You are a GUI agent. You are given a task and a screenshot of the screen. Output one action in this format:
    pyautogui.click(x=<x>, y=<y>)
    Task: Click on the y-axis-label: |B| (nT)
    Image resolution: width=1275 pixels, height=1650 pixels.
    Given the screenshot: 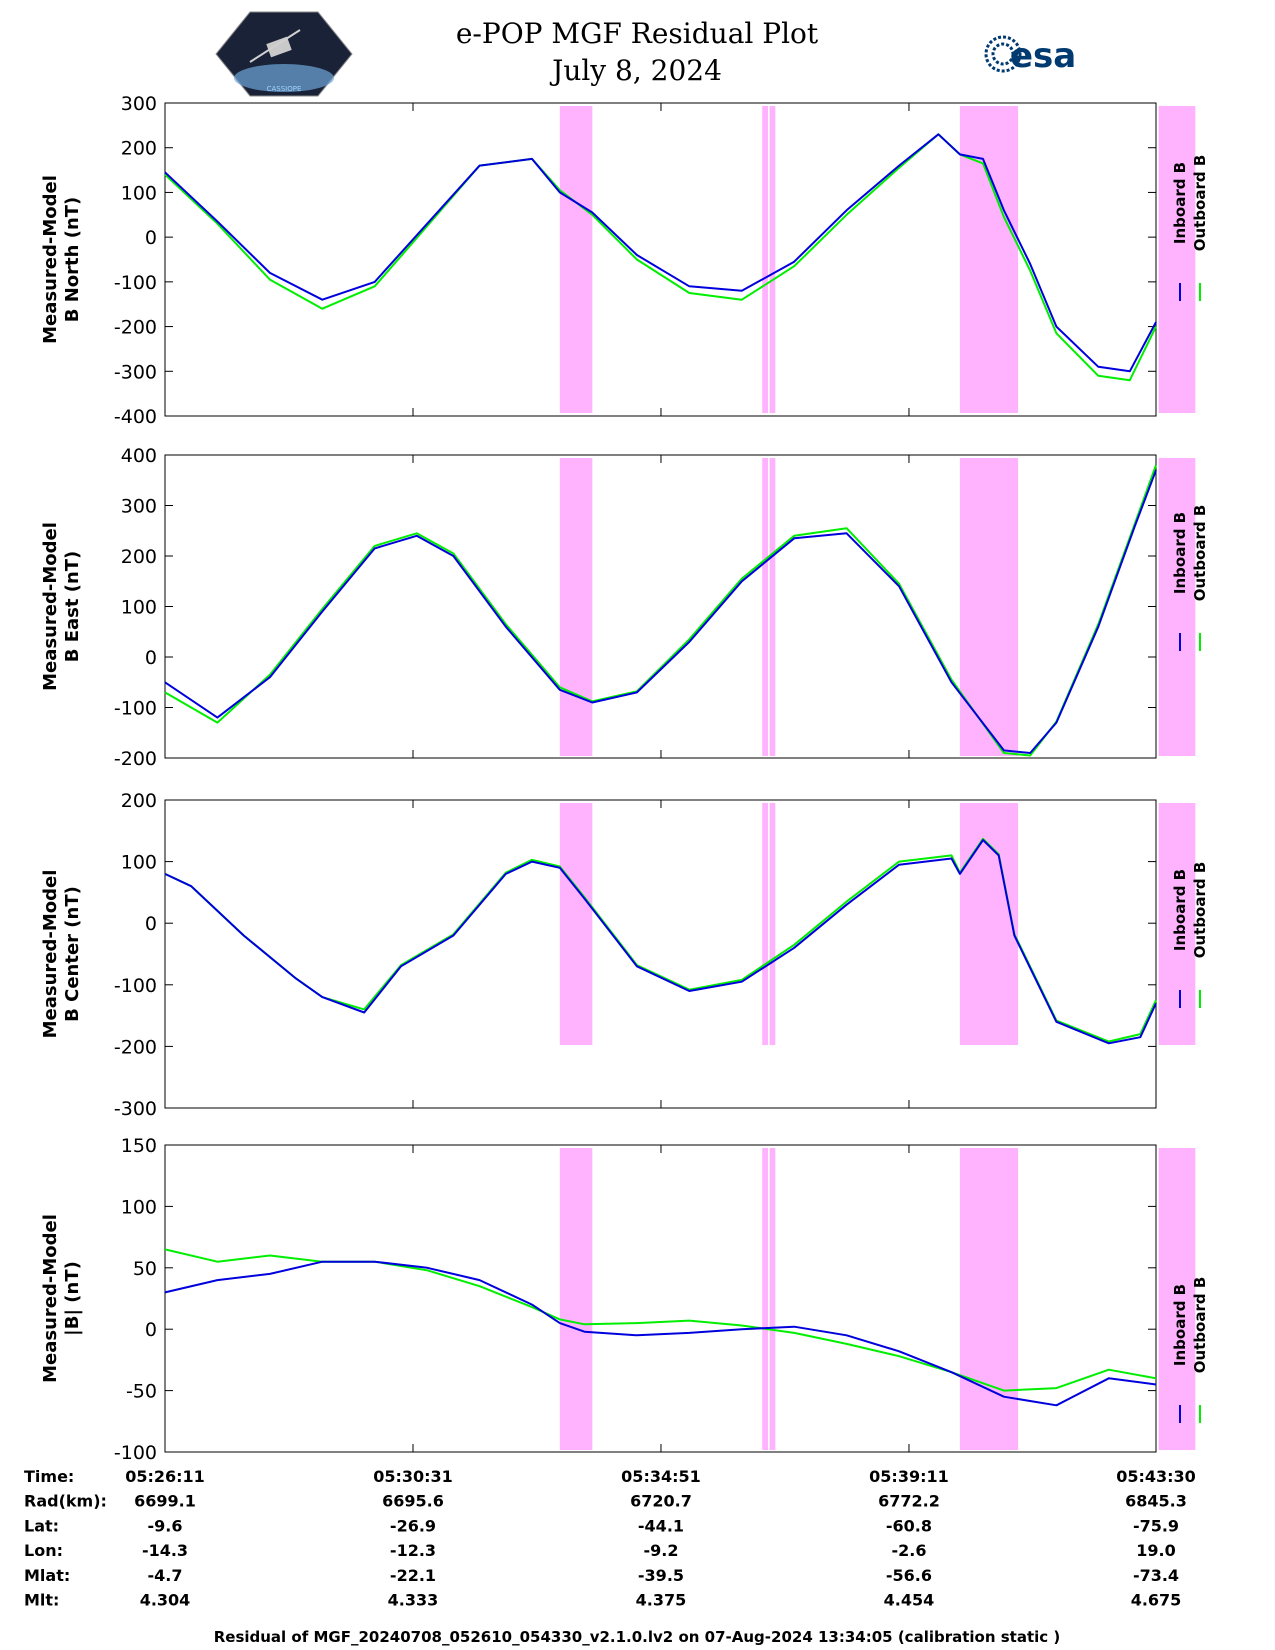 What is the action you would take?
    pyautogui.click(x=72, y=1298)
    